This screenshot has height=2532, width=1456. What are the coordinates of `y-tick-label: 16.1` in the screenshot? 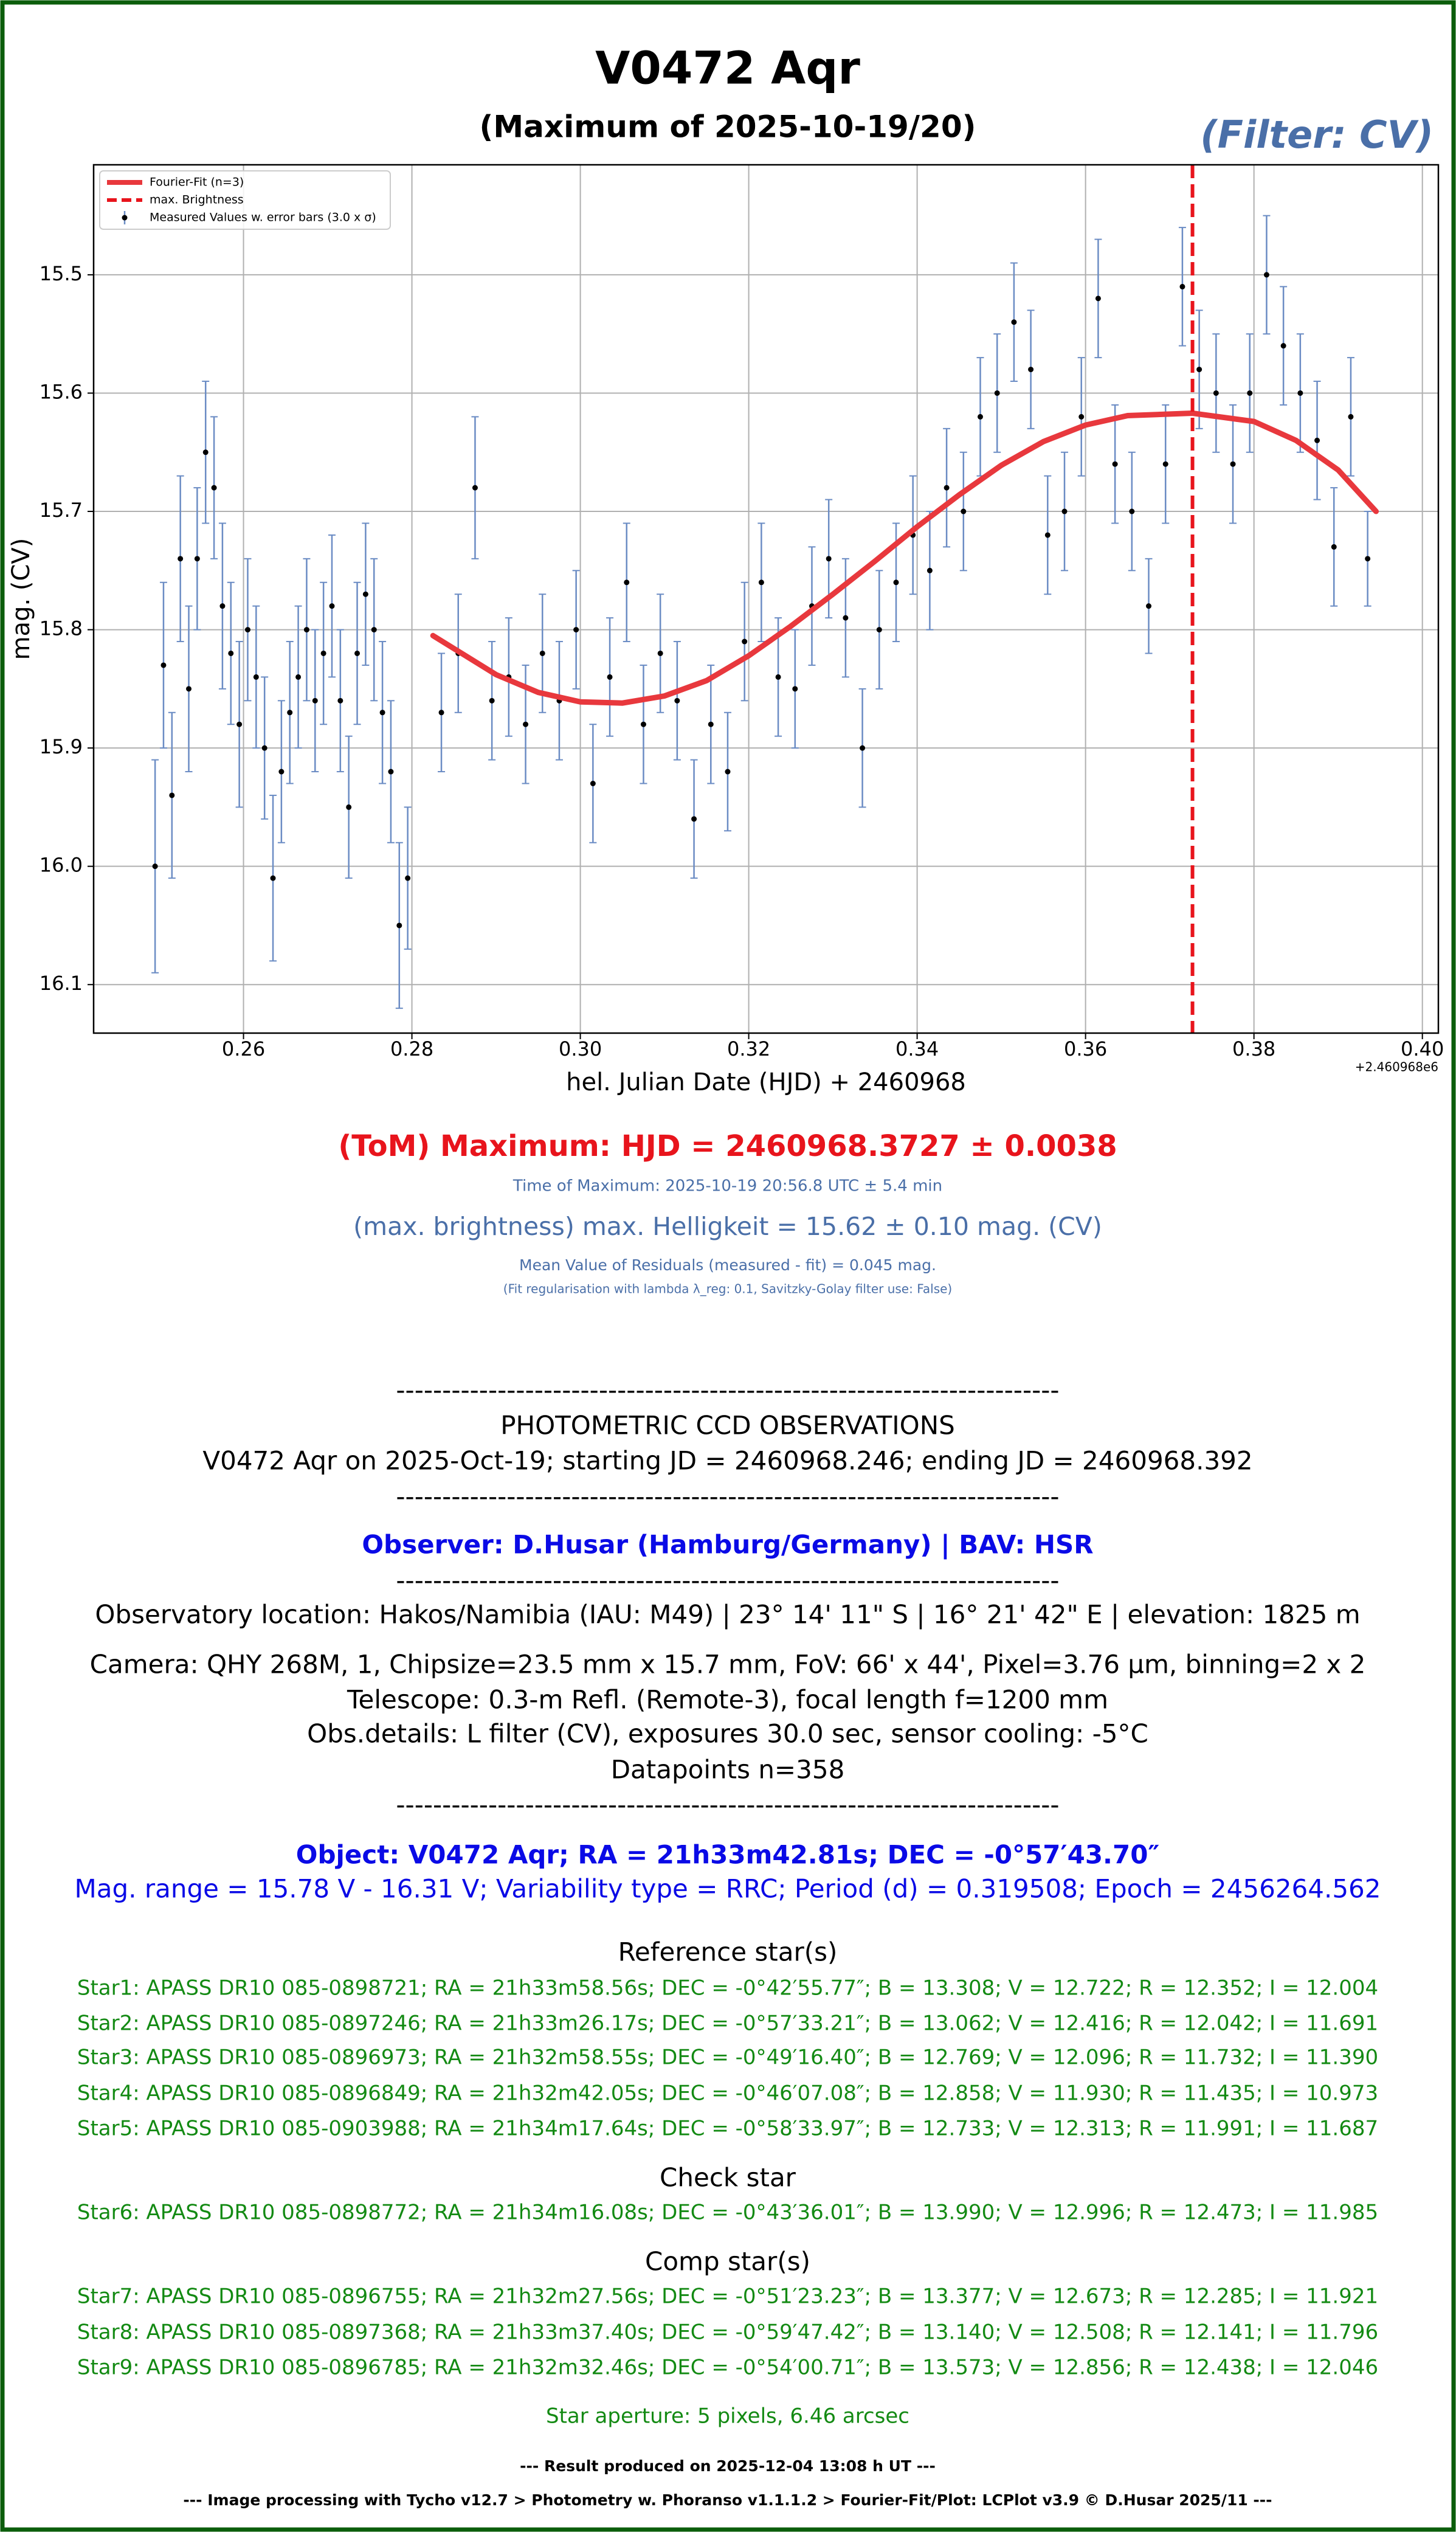 It's located at (61, 983).